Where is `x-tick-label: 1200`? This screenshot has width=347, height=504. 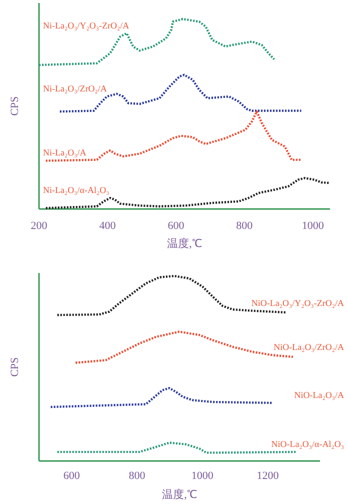 x-tick-label: 1200 is located at coordinates (268, 476).